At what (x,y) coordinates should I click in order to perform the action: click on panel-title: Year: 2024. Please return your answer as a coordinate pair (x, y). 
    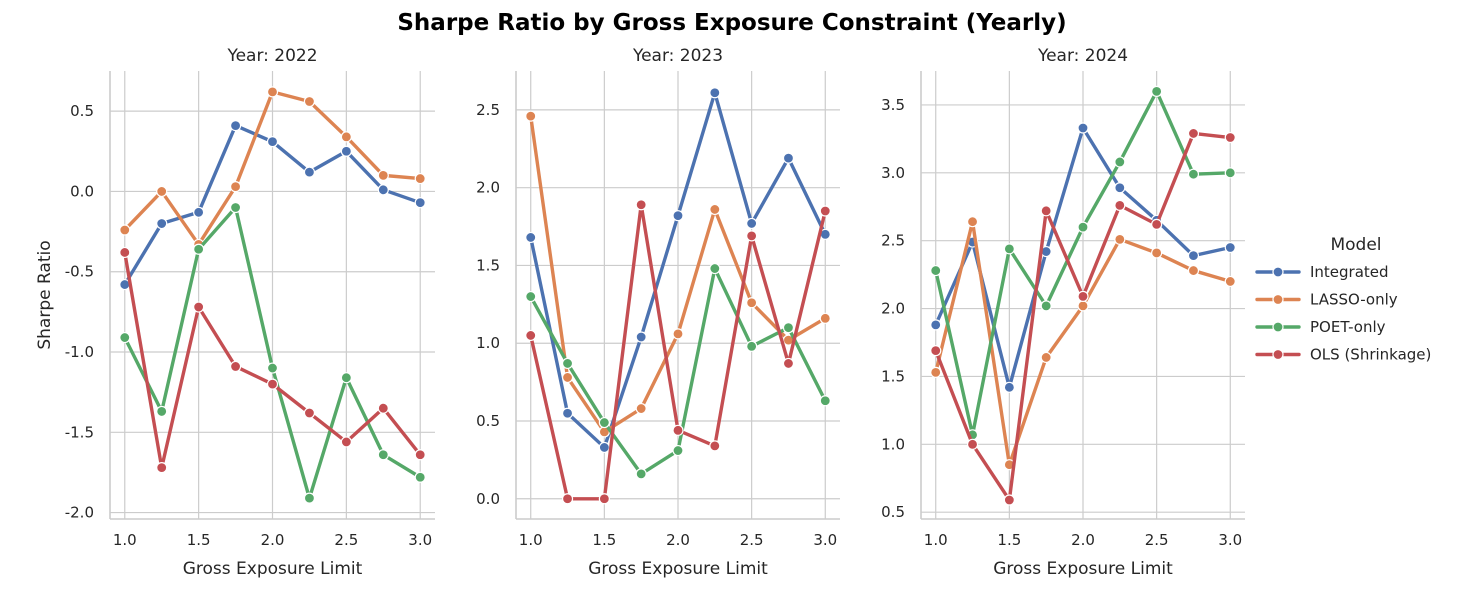
    Looking at the image, I should click on (1082, 56).